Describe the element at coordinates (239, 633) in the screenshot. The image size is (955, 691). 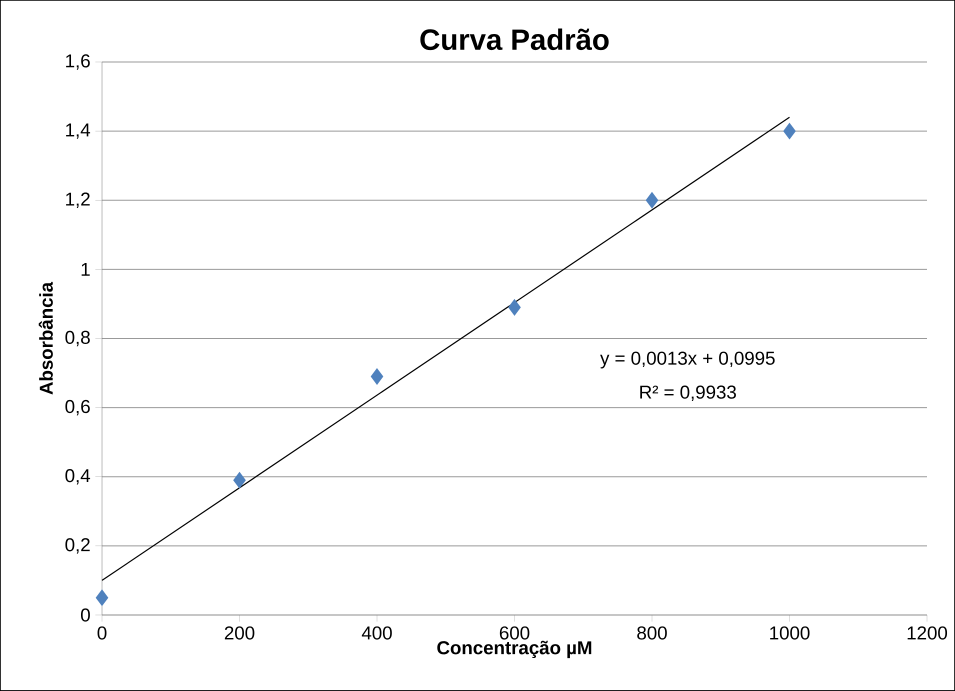
I see `x-tick-label: 200` at that location.